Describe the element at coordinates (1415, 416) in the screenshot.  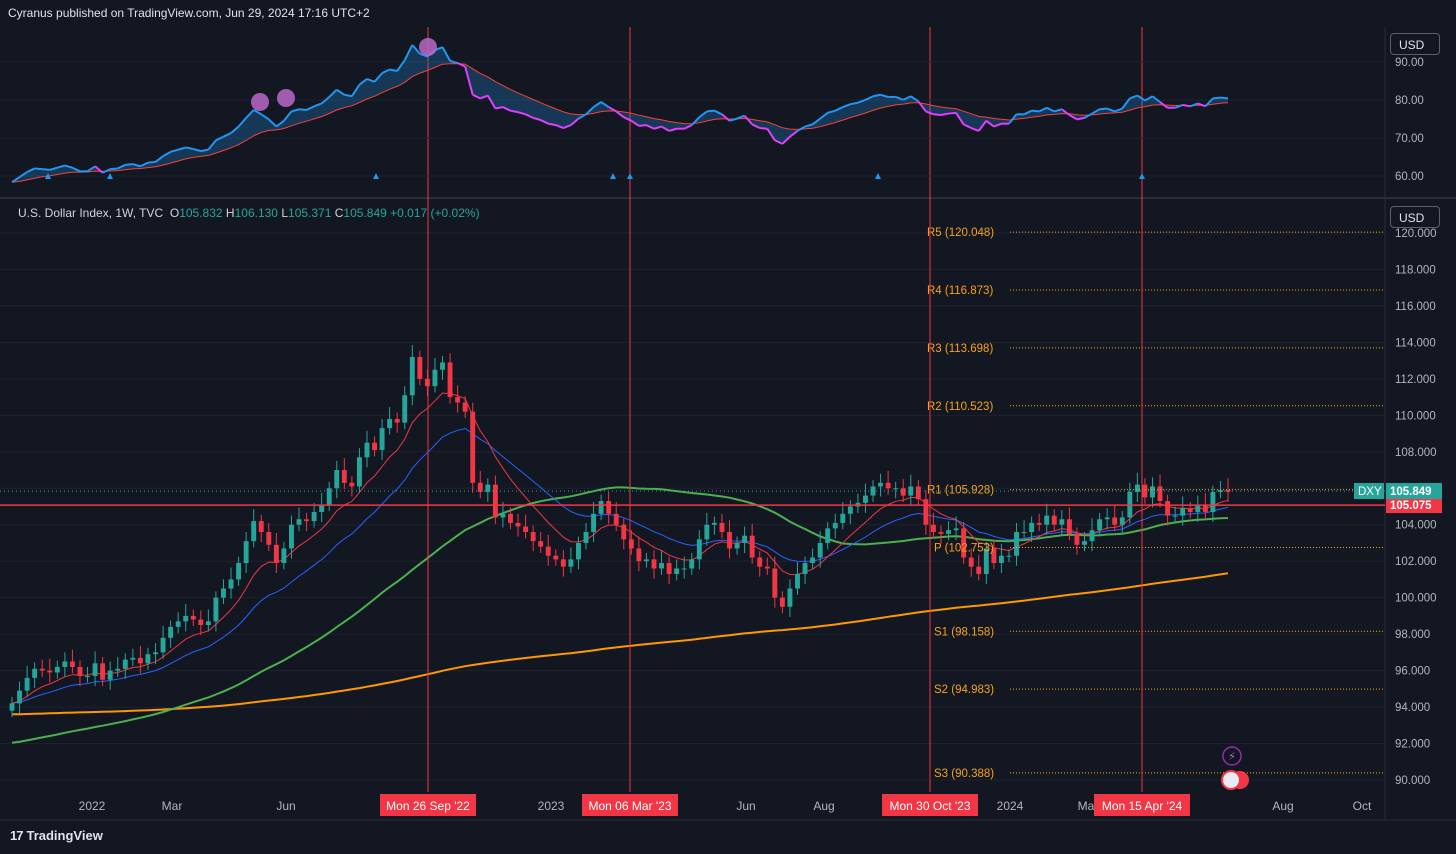
I see `price-tick-label: 110.000` at that location.